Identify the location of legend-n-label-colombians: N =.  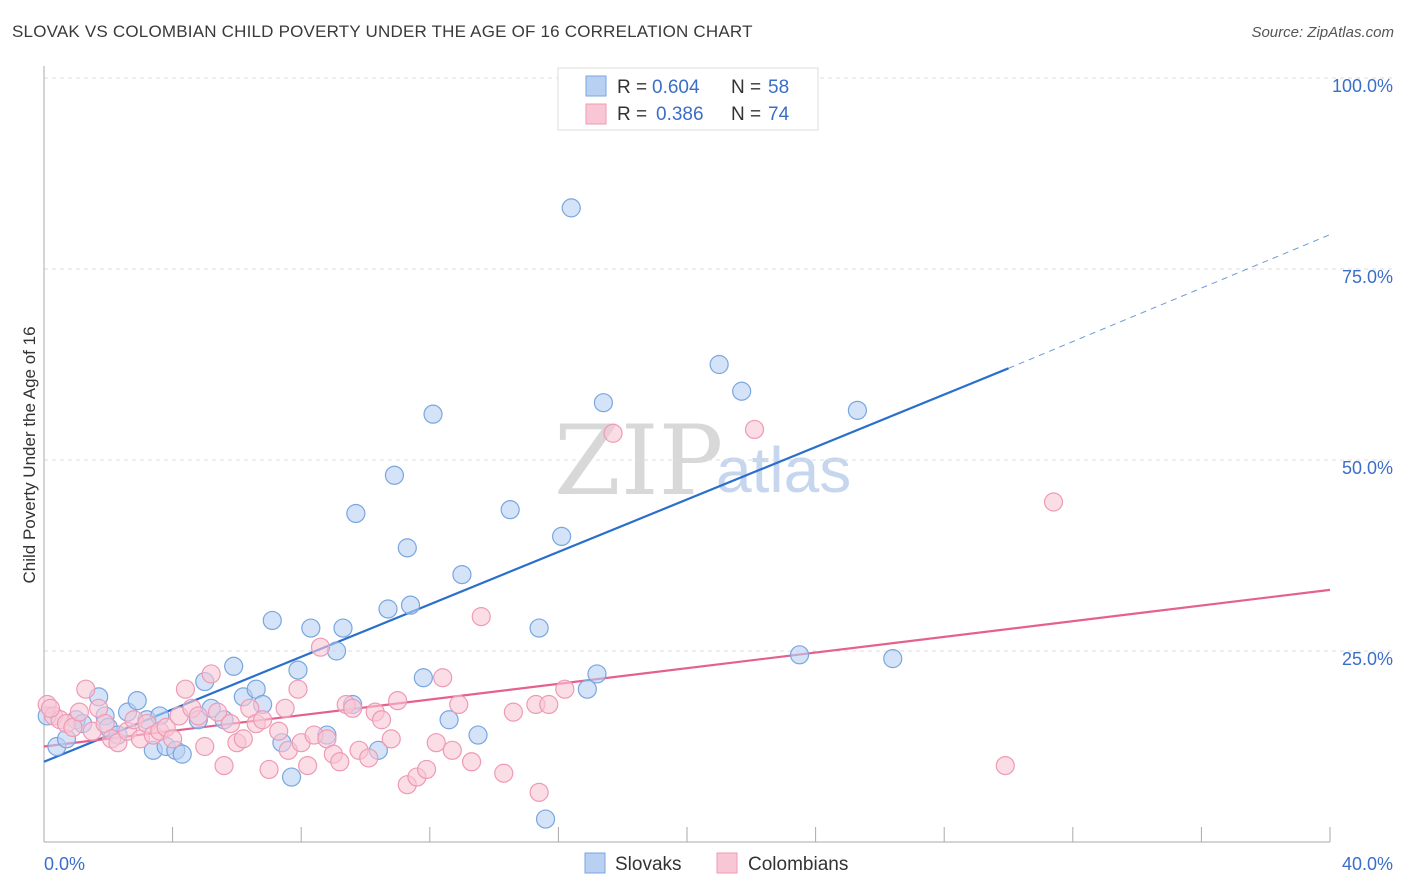
(746, 114).